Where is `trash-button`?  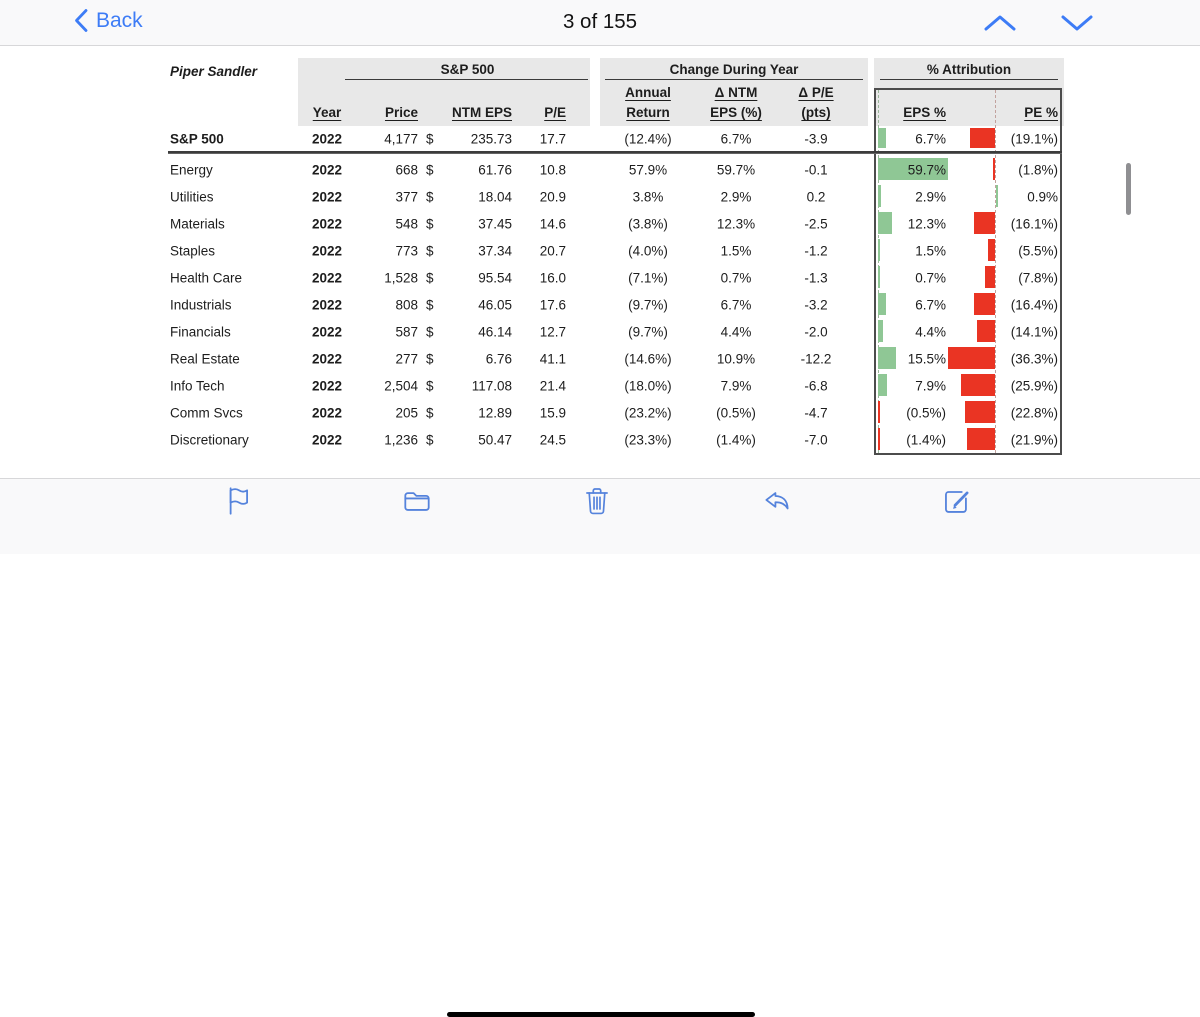
trash-button is located at coordinates (597, 501).